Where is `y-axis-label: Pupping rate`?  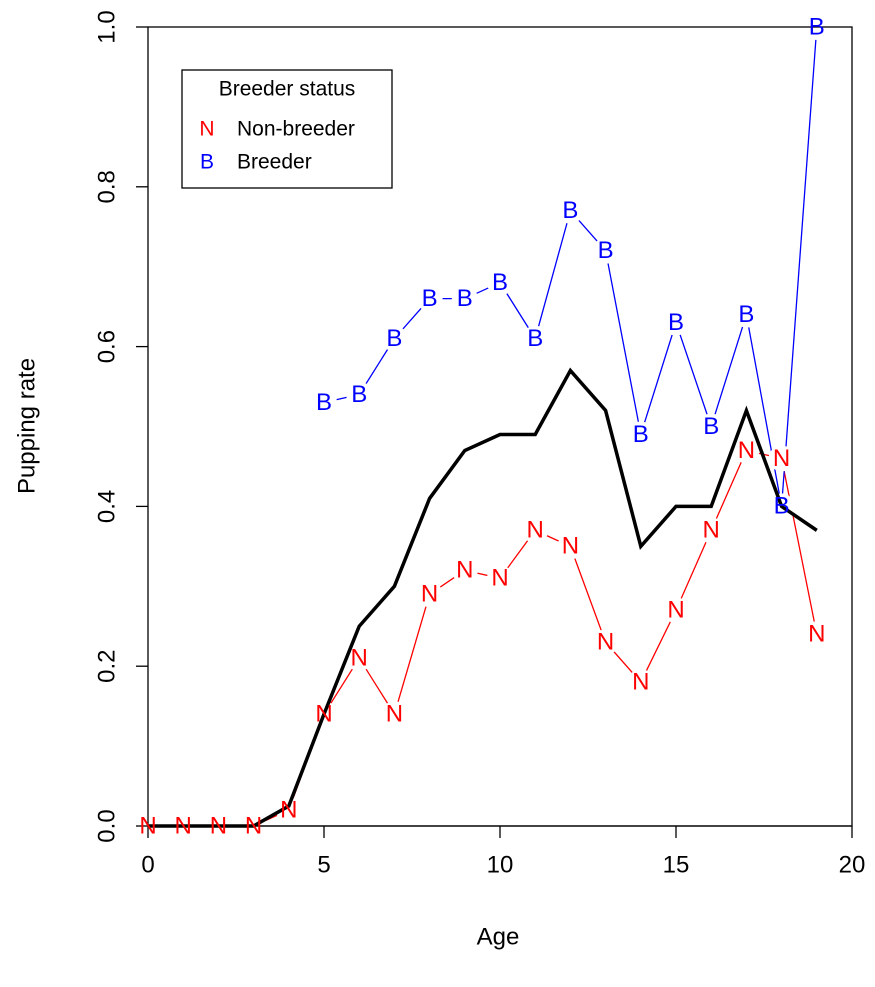
y-axis-label: Pupping rate is located at coordinates (26, 426).